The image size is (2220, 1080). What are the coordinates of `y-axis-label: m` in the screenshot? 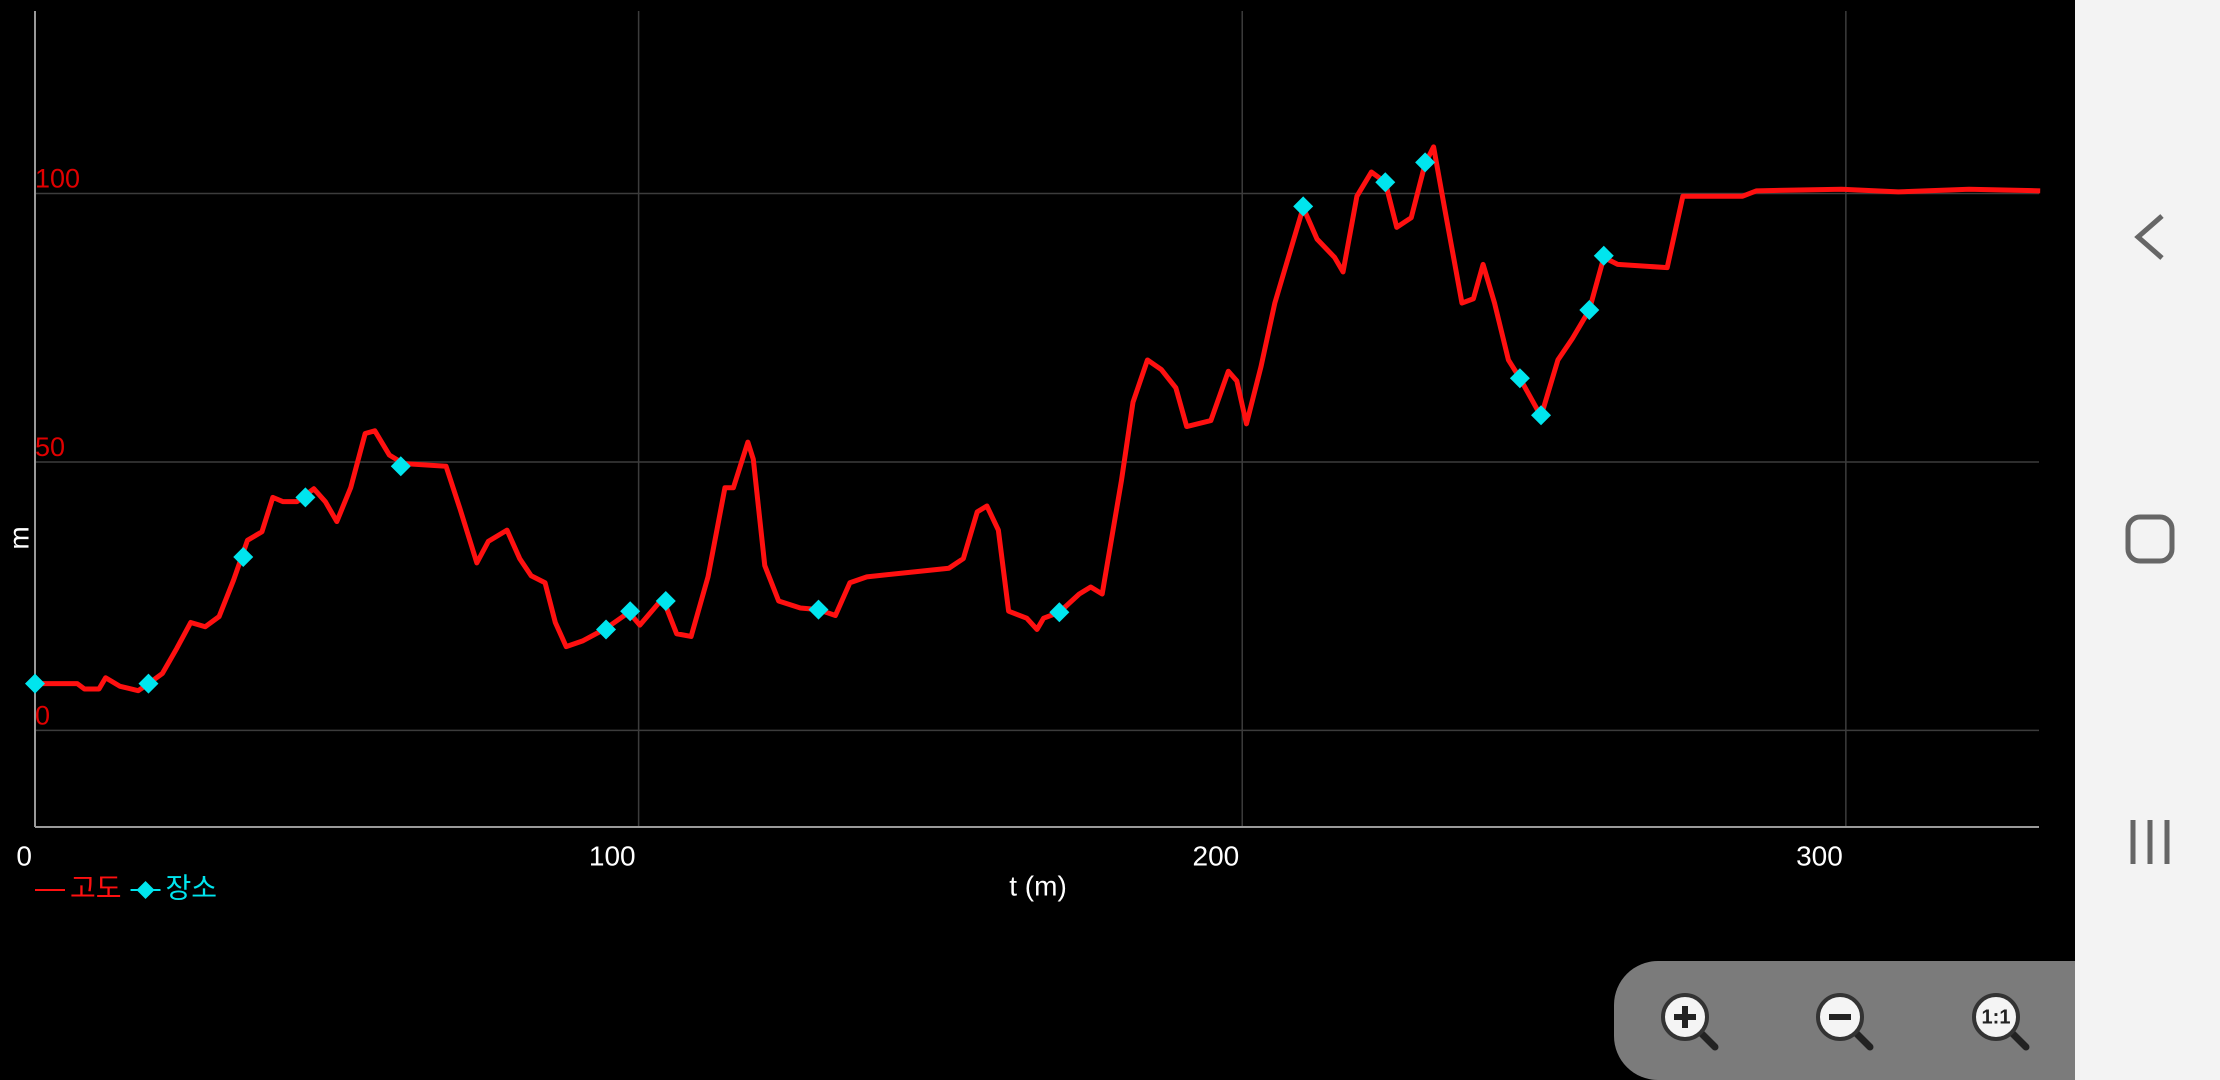 It's located at (18, 537).